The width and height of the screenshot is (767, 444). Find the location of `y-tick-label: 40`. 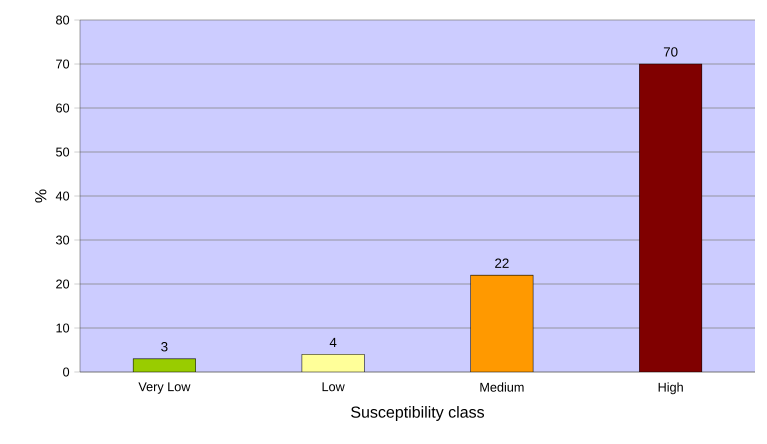

y-tick-label: 40 is located at coordinates (63, 196).